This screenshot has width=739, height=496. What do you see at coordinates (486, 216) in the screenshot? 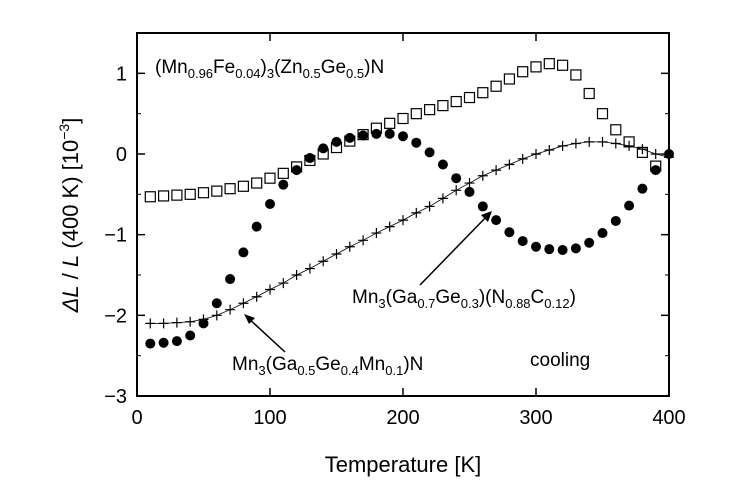
I see `arrow-head-cn` at bounding box center [486, 216].